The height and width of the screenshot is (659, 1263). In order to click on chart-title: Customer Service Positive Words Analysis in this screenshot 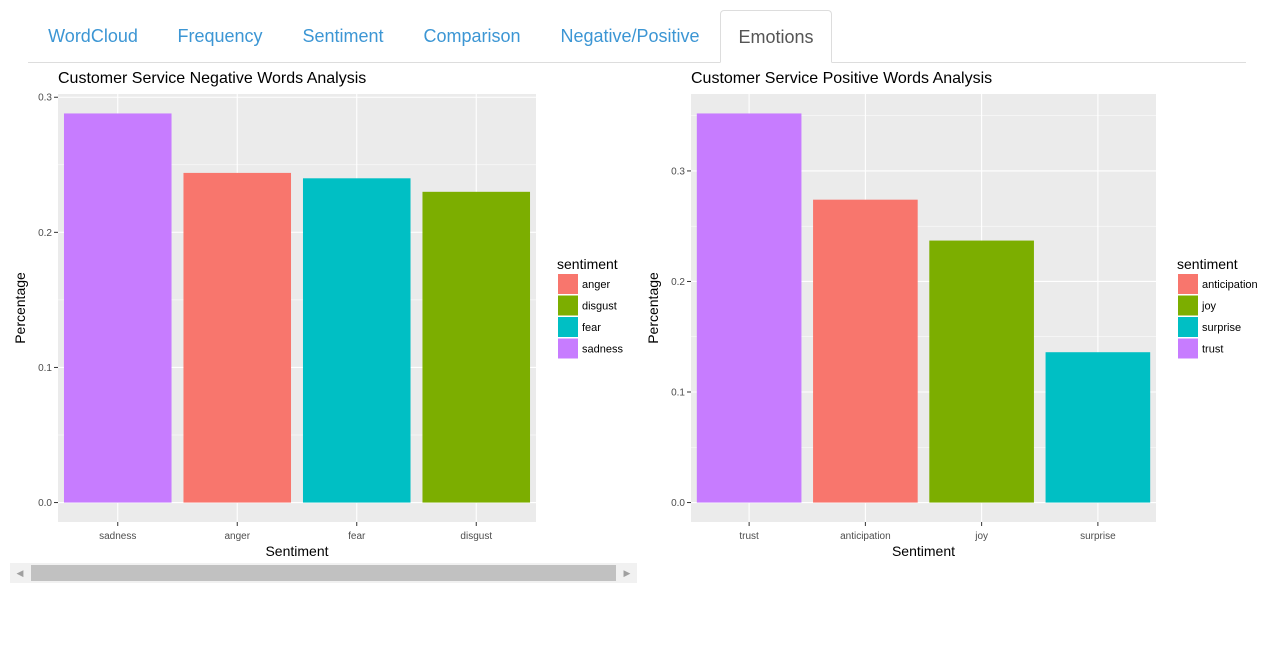, I will do `click(841, 78)`.